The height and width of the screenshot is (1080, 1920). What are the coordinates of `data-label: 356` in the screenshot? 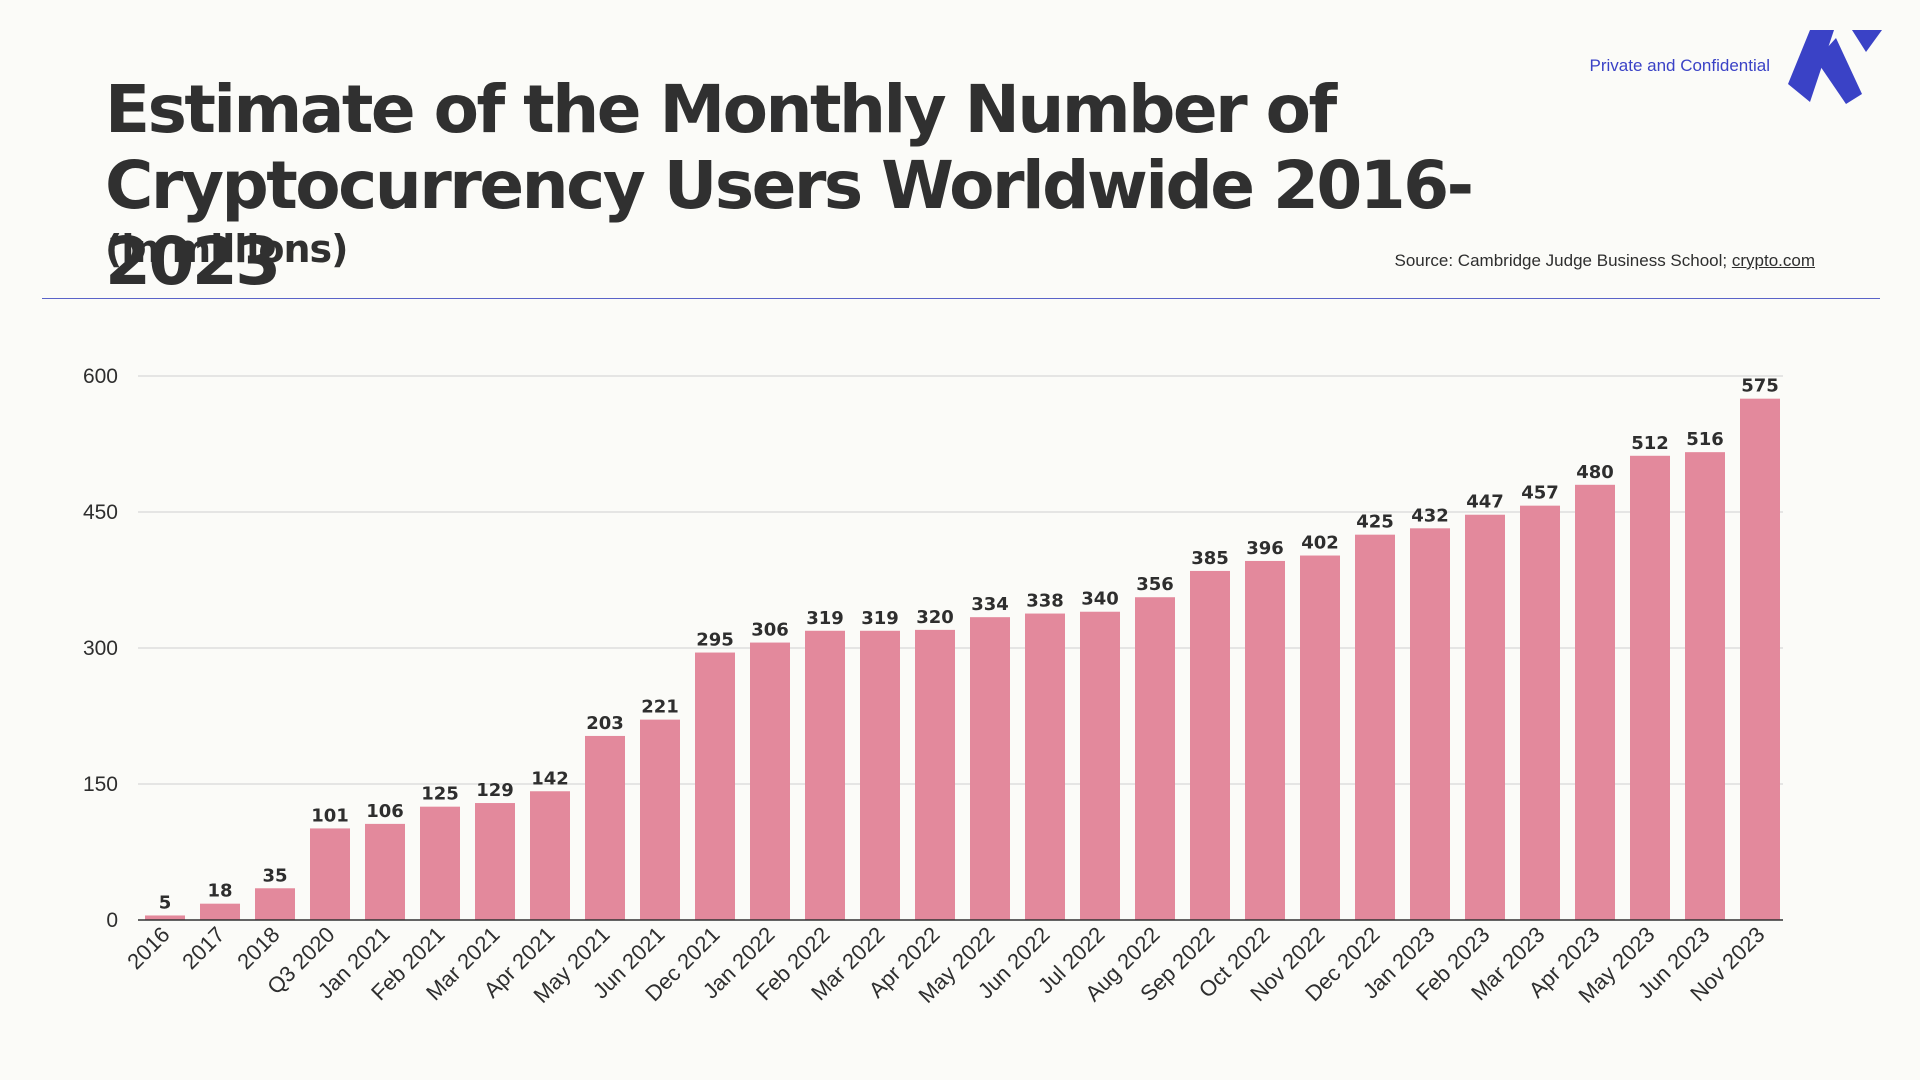 It's located at (1155, 584).